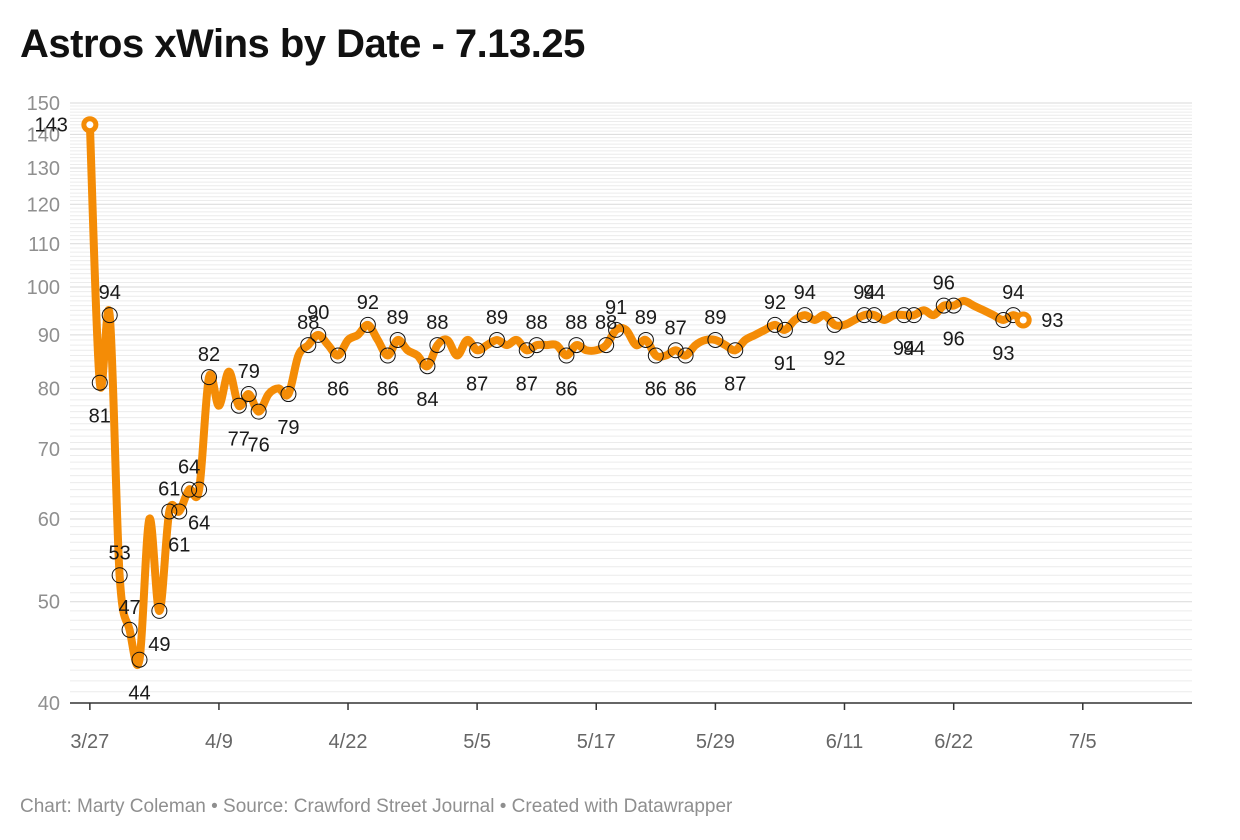  Describe the element at coordinates (49, 603) in the screenshot. I see `y-tick-label: 50` at that location.